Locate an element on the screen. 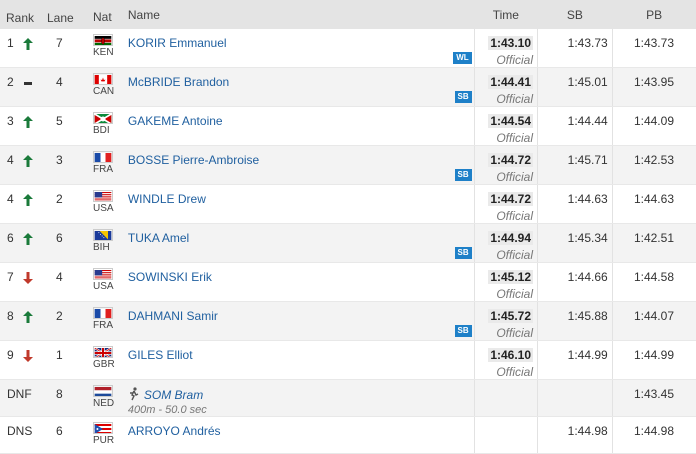 Image resolution: width=696 pixels, height=454 pixels. pb-value: 1:44.63 is located at coordinates (654, 204).